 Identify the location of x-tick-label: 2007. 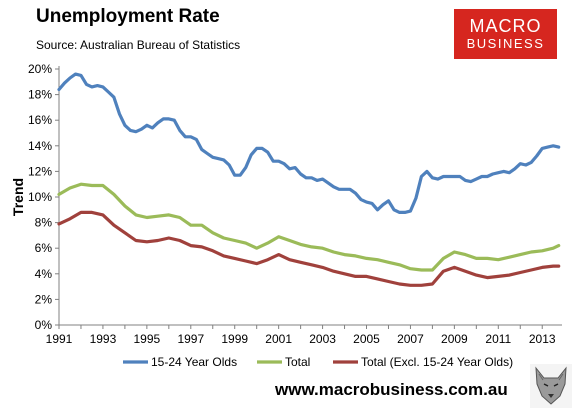
(410, 339).